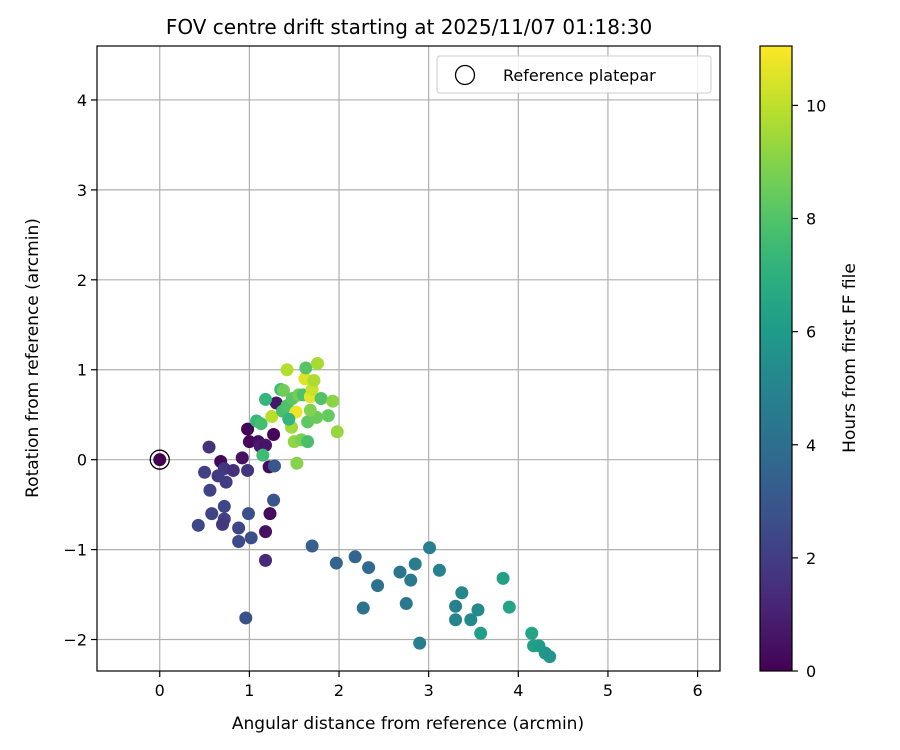  Describe the element at coordinates (82, 460) in the screenshot. I see `y-tick-label: 0` at that location.